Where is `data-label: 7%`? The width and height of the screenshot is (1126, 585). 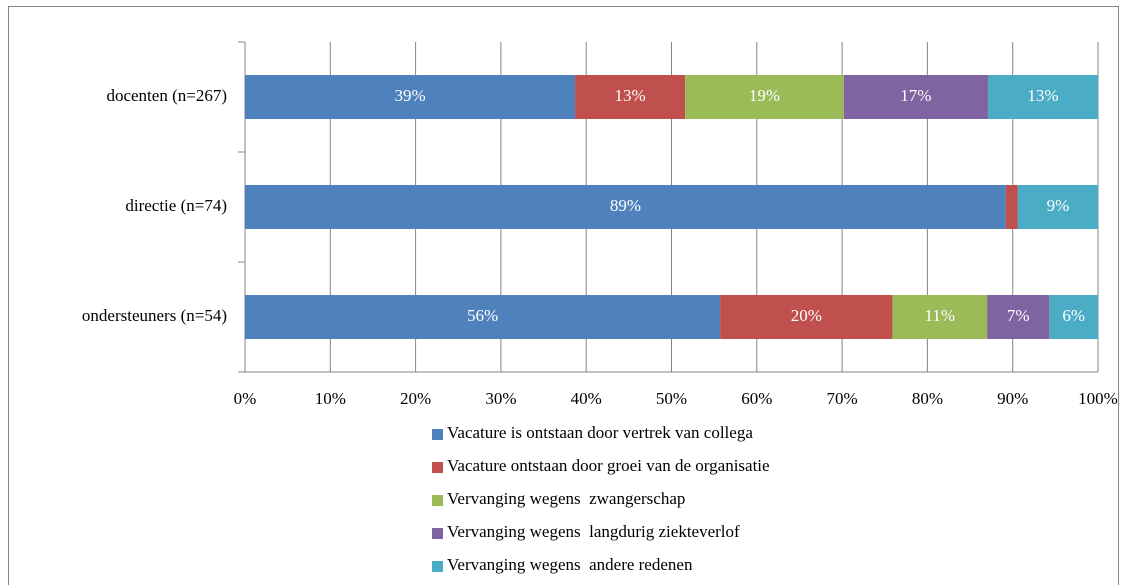 data-label: 7% is located at coordinates (1018, 315).